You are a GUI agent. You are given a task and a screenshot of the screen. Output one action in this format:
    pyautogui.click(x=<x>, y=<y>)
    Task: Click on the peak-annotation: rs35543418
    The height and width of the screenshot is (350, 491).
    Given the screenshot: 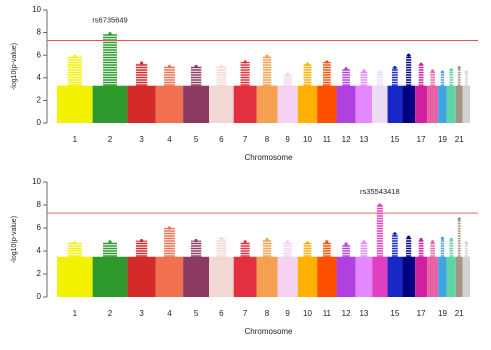 What is the action you would take?
    pyautogui.click(x=380, y=191)
    